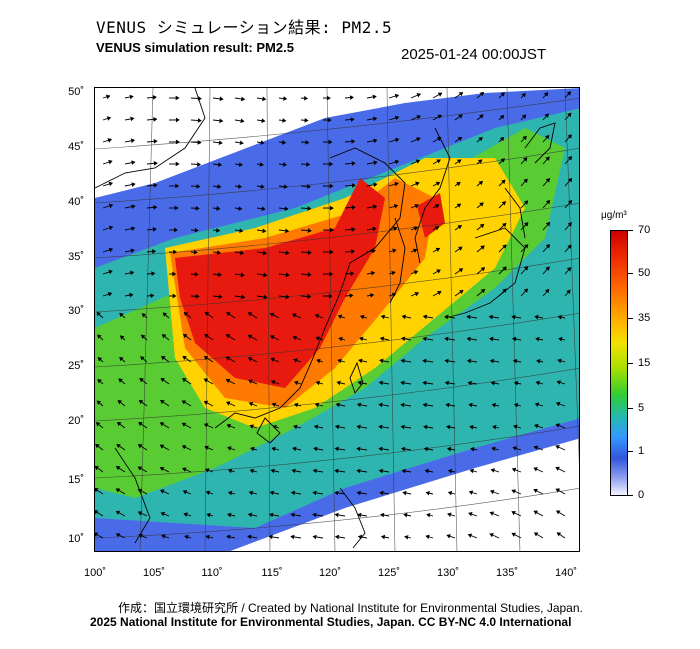 The height and width of the screenshot is (649, 700). Describe the element at coordinates (641, 408) in the screenshot. I see `colorbar-label-5: 5` at that location.